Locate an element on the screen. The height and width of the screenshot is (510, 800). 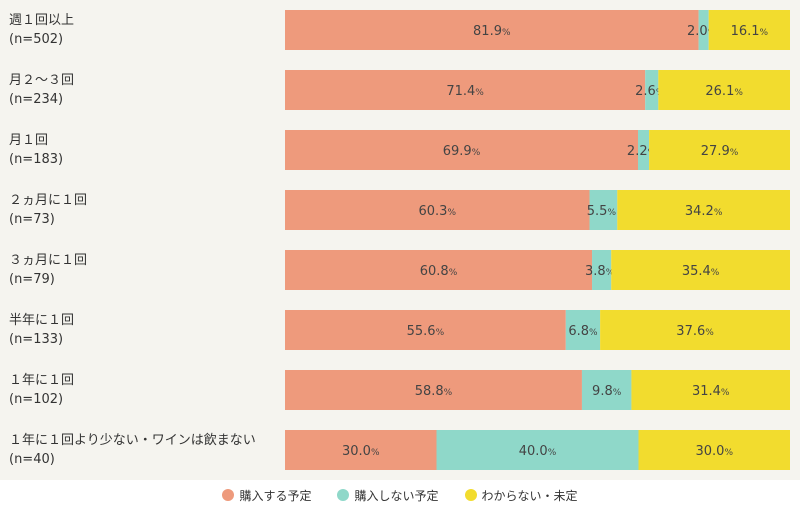
row-sample-size: (n=502) is located at coordinates (36, 39).